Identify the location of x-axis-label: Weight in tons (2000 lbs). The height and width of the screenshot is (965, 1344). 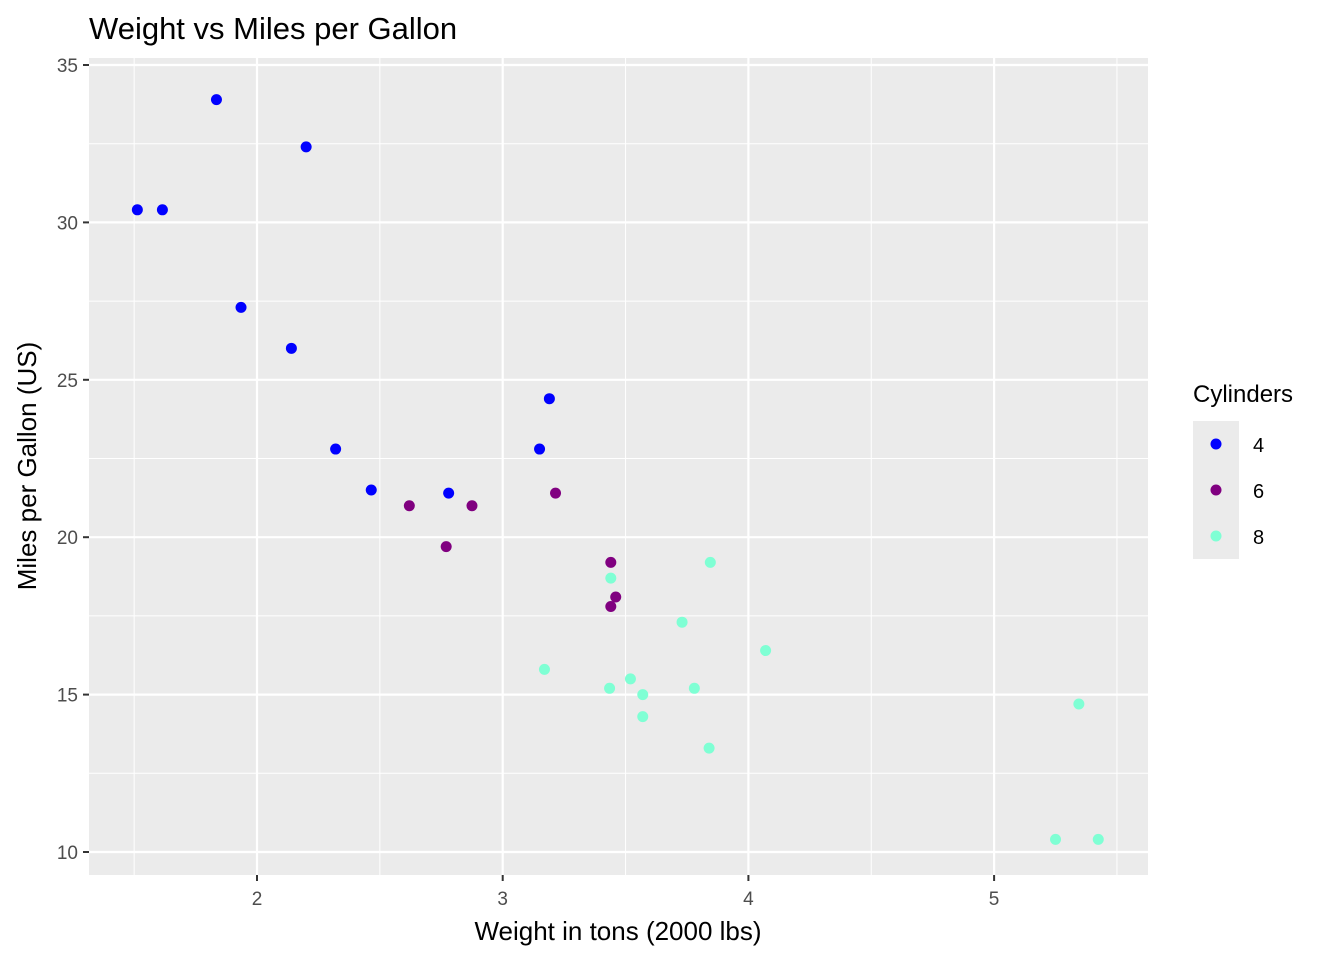
(617, 931).